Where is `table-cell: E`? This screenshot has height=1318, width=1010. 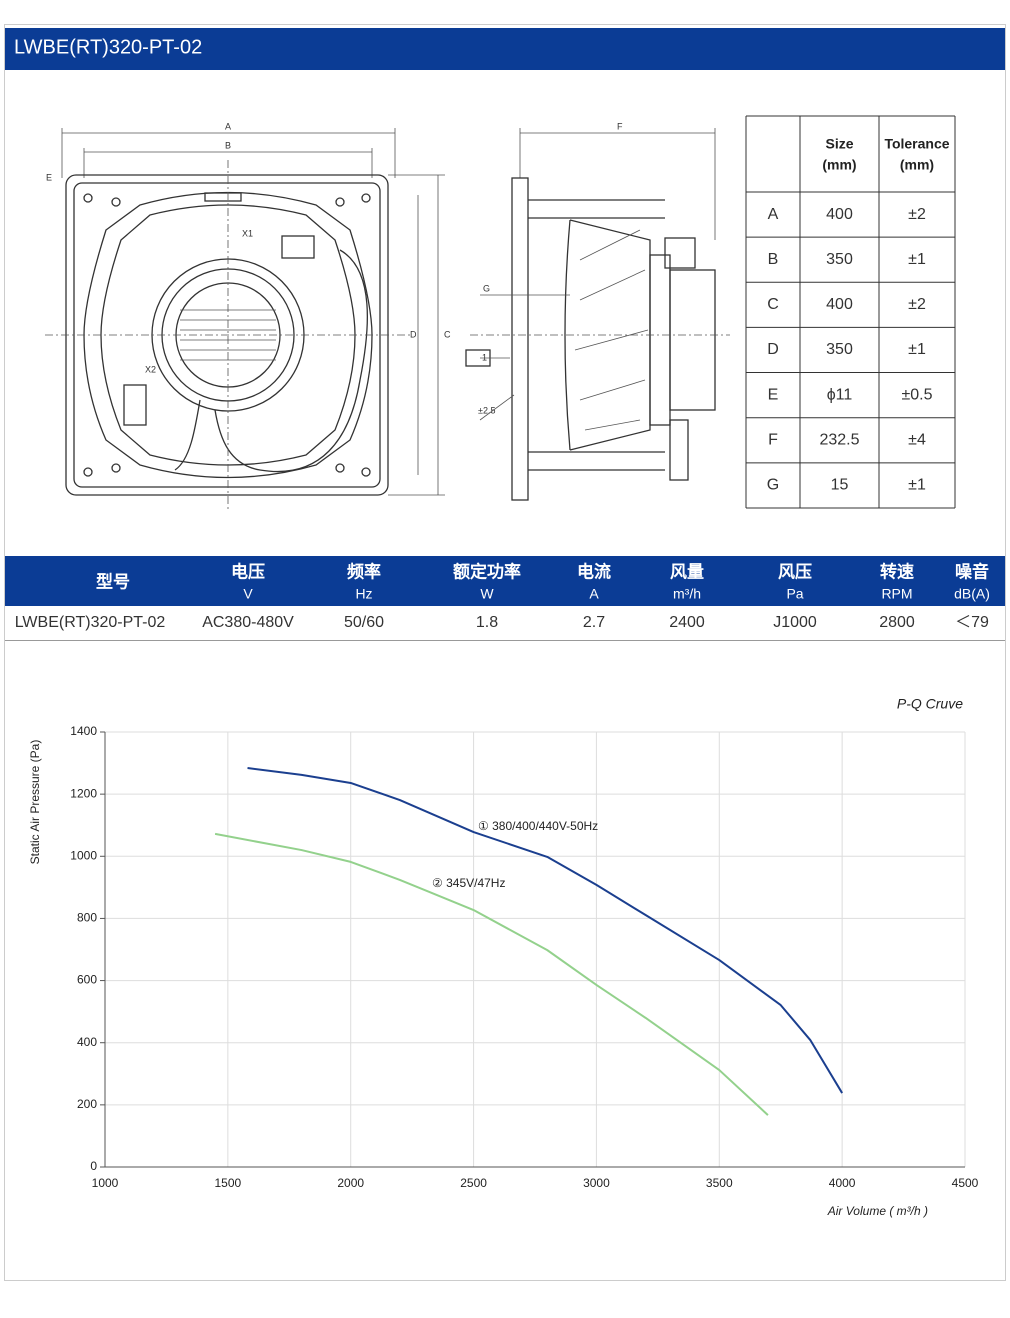 table-cell: E is located at coordinates (773, 394).